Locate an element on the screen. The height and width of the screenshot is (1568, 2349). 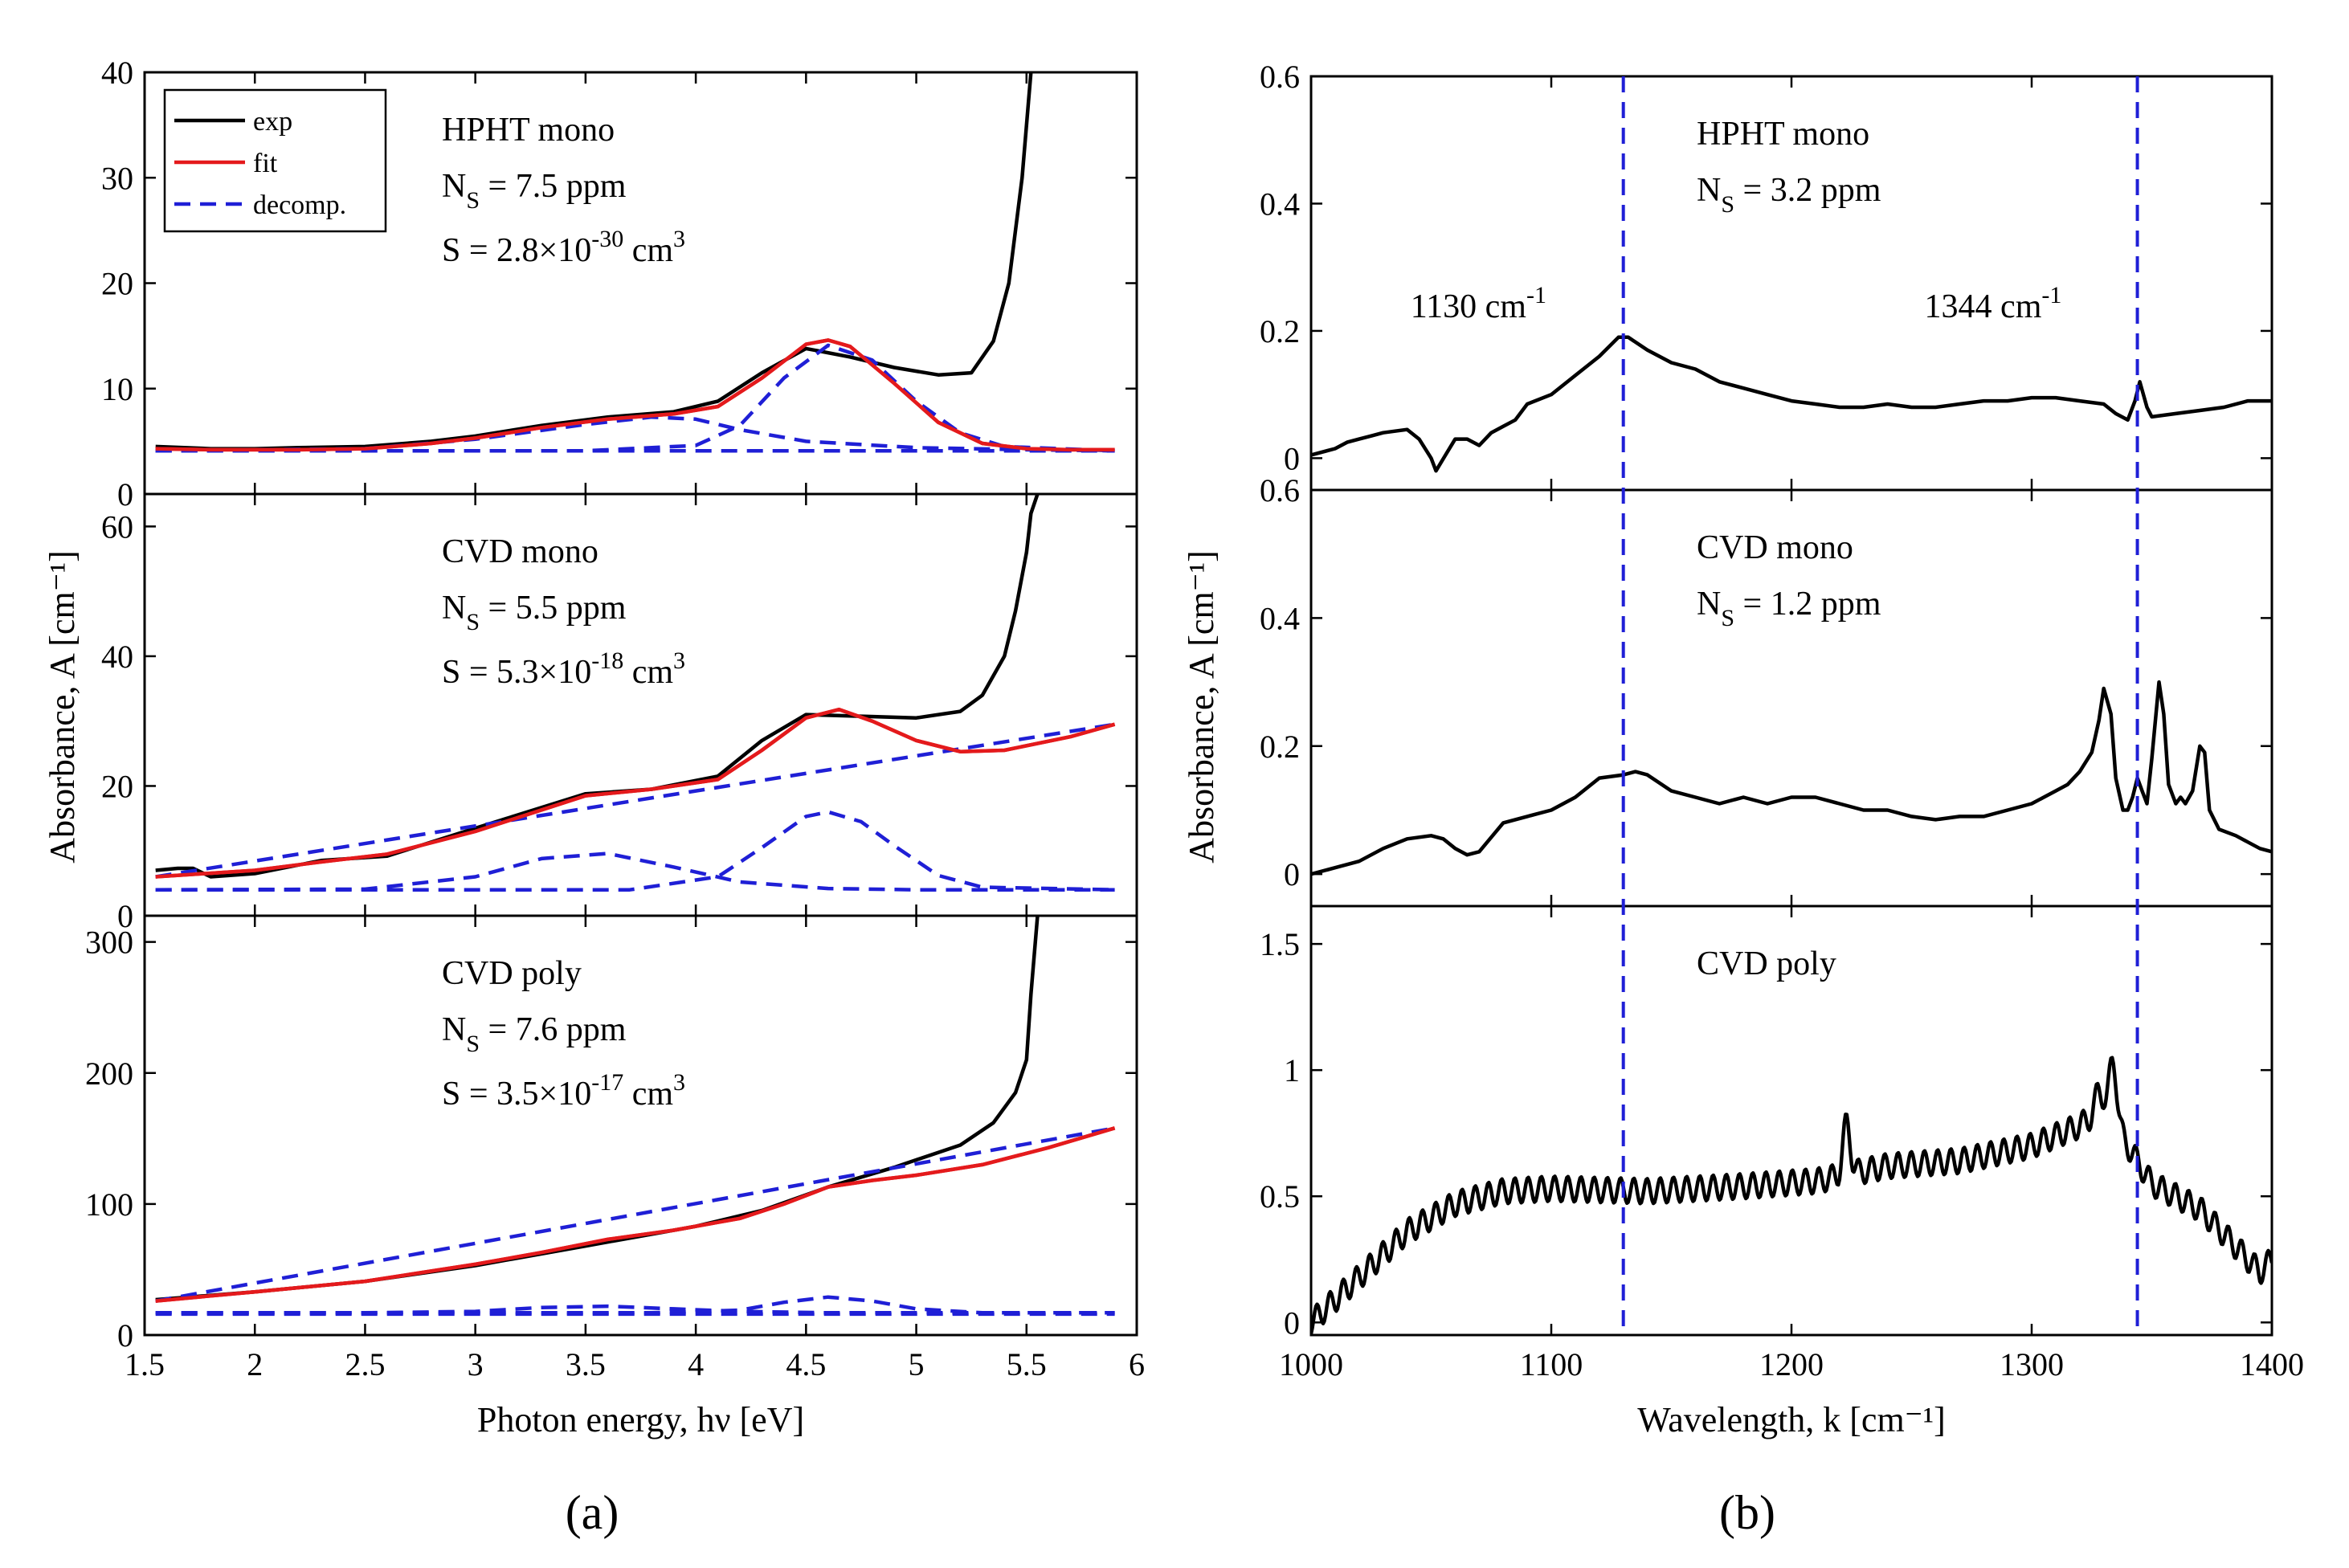
y-tick-label: 0.5 is located at coordinates (1280, 1196).